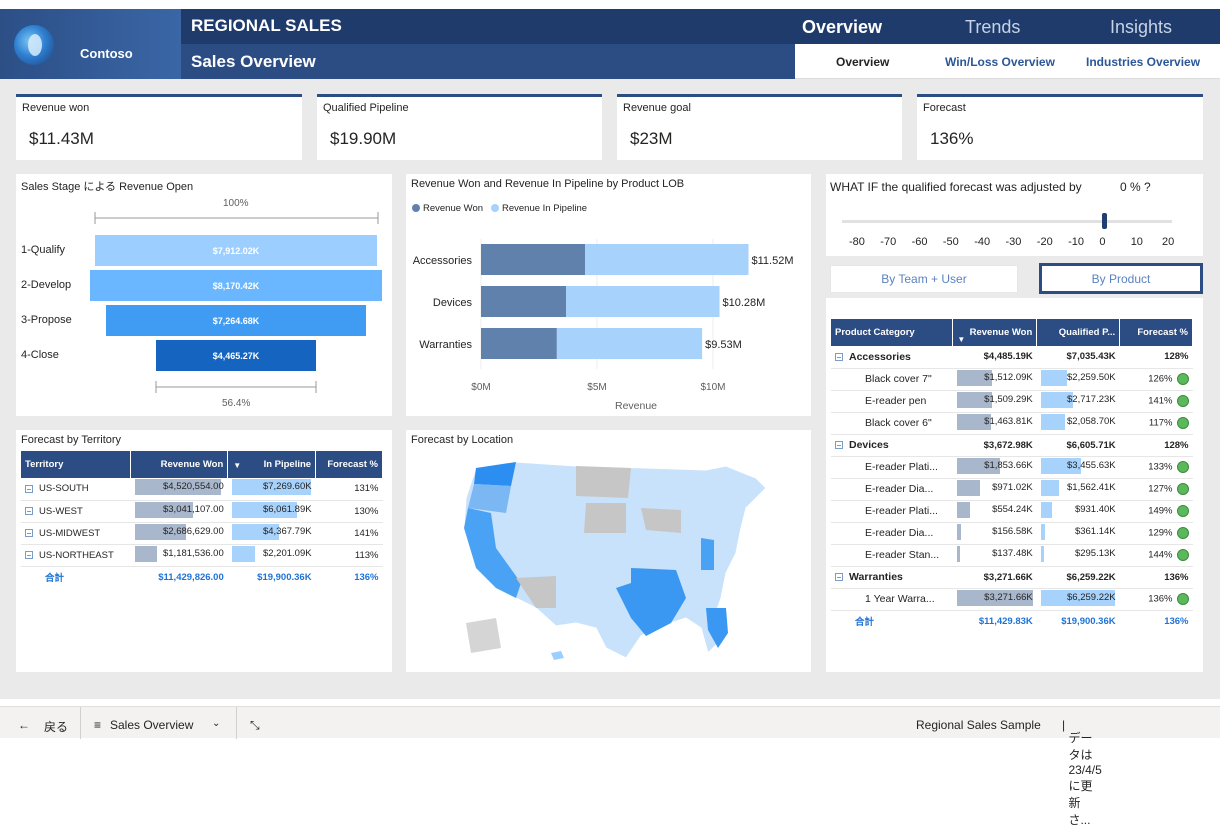 Image resolution: width=1220 pixels, height=828 pixels. I want to click on bar-total-label: $9.53M, so click(723, 345).